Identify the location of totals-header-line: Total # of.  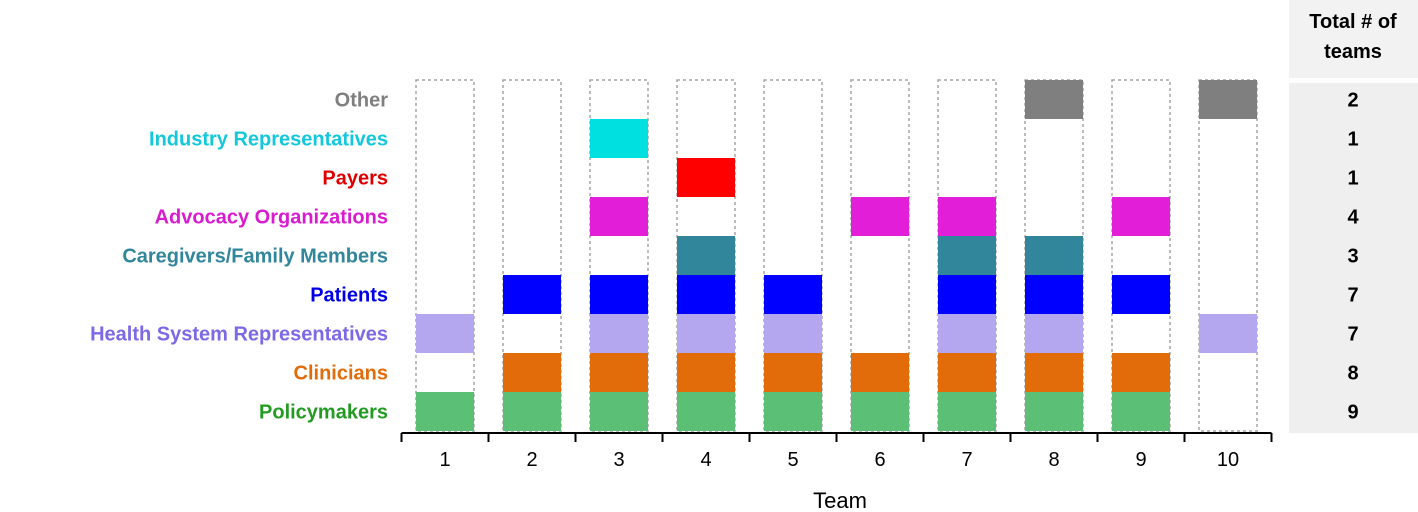
(1353, 22).